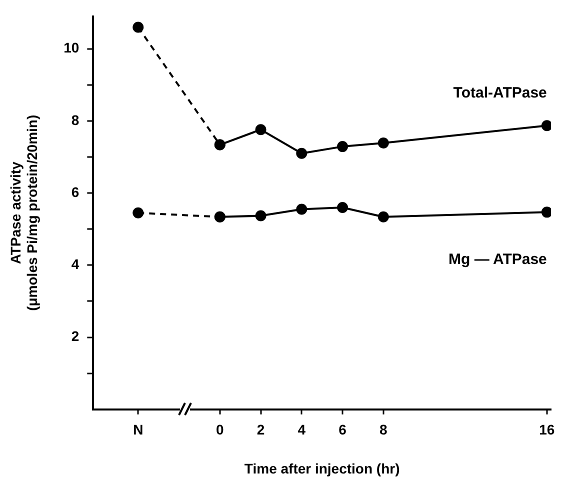 Image resolution: width=565 pixels, height=486 pixels. What do you see at coordinates (75, 264) in the screenshot?
I see `y-tick-label: 4` at bounding box center [75, 264].